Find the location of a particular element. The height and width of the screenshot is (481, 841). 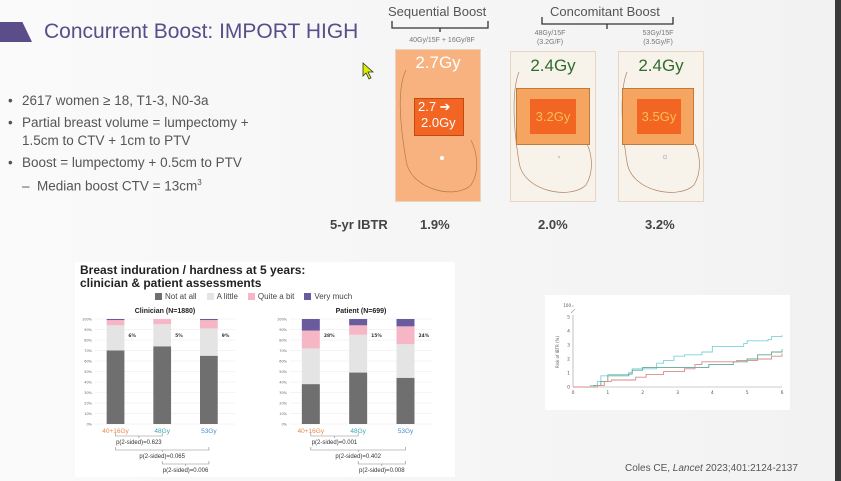

arm2-dose: 48Gy/15F (3.2G/F) is located at coordinates (550, 38).